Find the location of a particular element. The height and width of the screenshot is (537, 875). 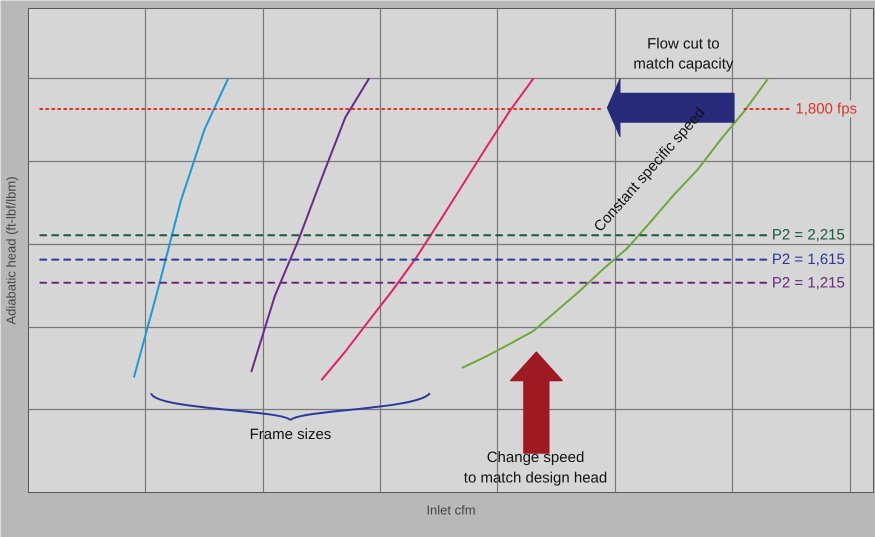

series-label: P2 = 1,615 is located at coordinates (808, 259).